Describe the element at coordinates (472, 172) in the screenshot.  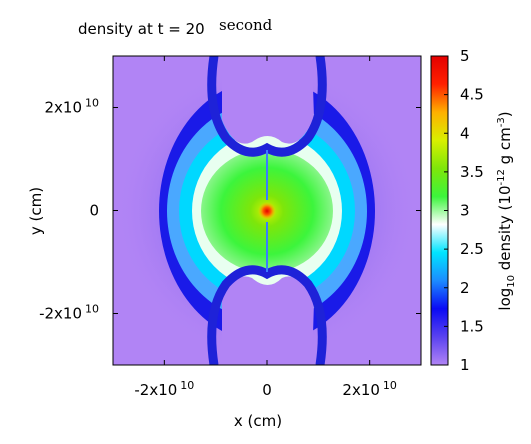
I see `colorbar-tick-label: 3.5` at that location.